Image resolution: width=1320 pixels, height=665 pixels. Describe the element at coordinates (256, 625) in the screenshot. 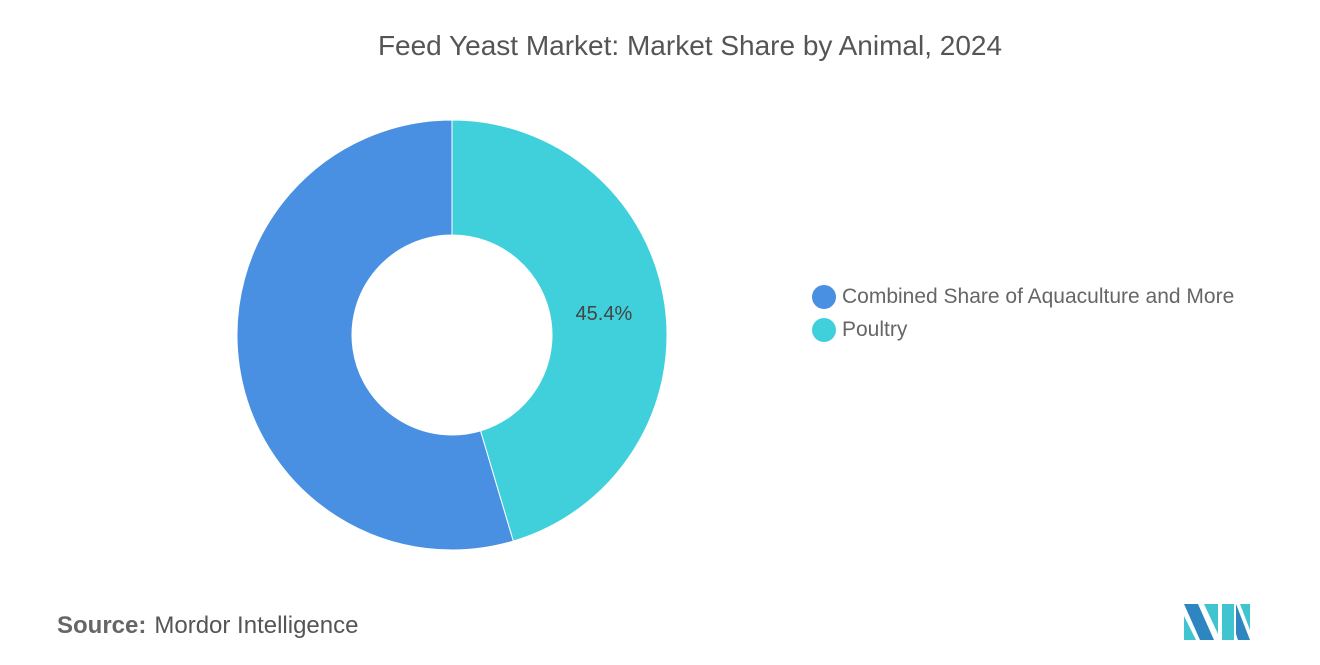

I see `source-value: Mordor Intelligence` at that location.